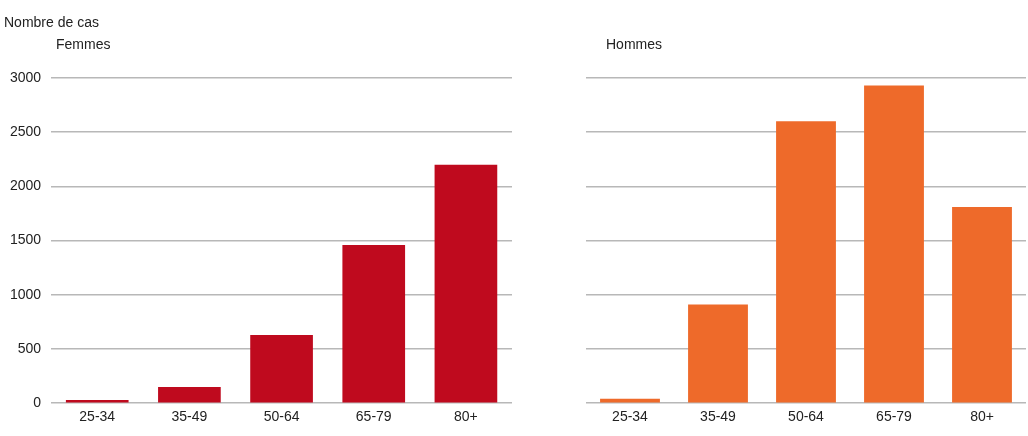  Describe the element at coordinates (25, 293) in the screenshot. I see `y-tick-label: 1000` at that location.